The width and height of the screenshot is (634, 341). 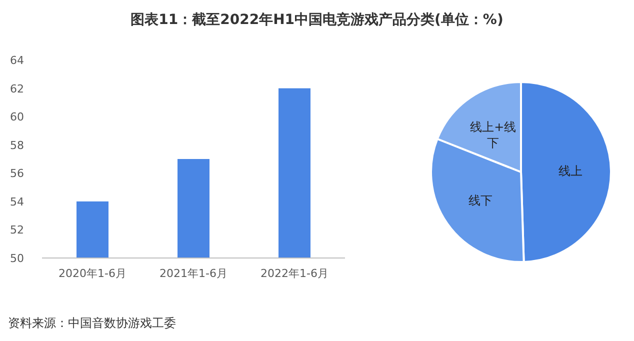 What do you see at coordinates (92, 273) in the screenshot?
I see `x-tick-label: 2020年1-6月` at bounding box center [92, 273].